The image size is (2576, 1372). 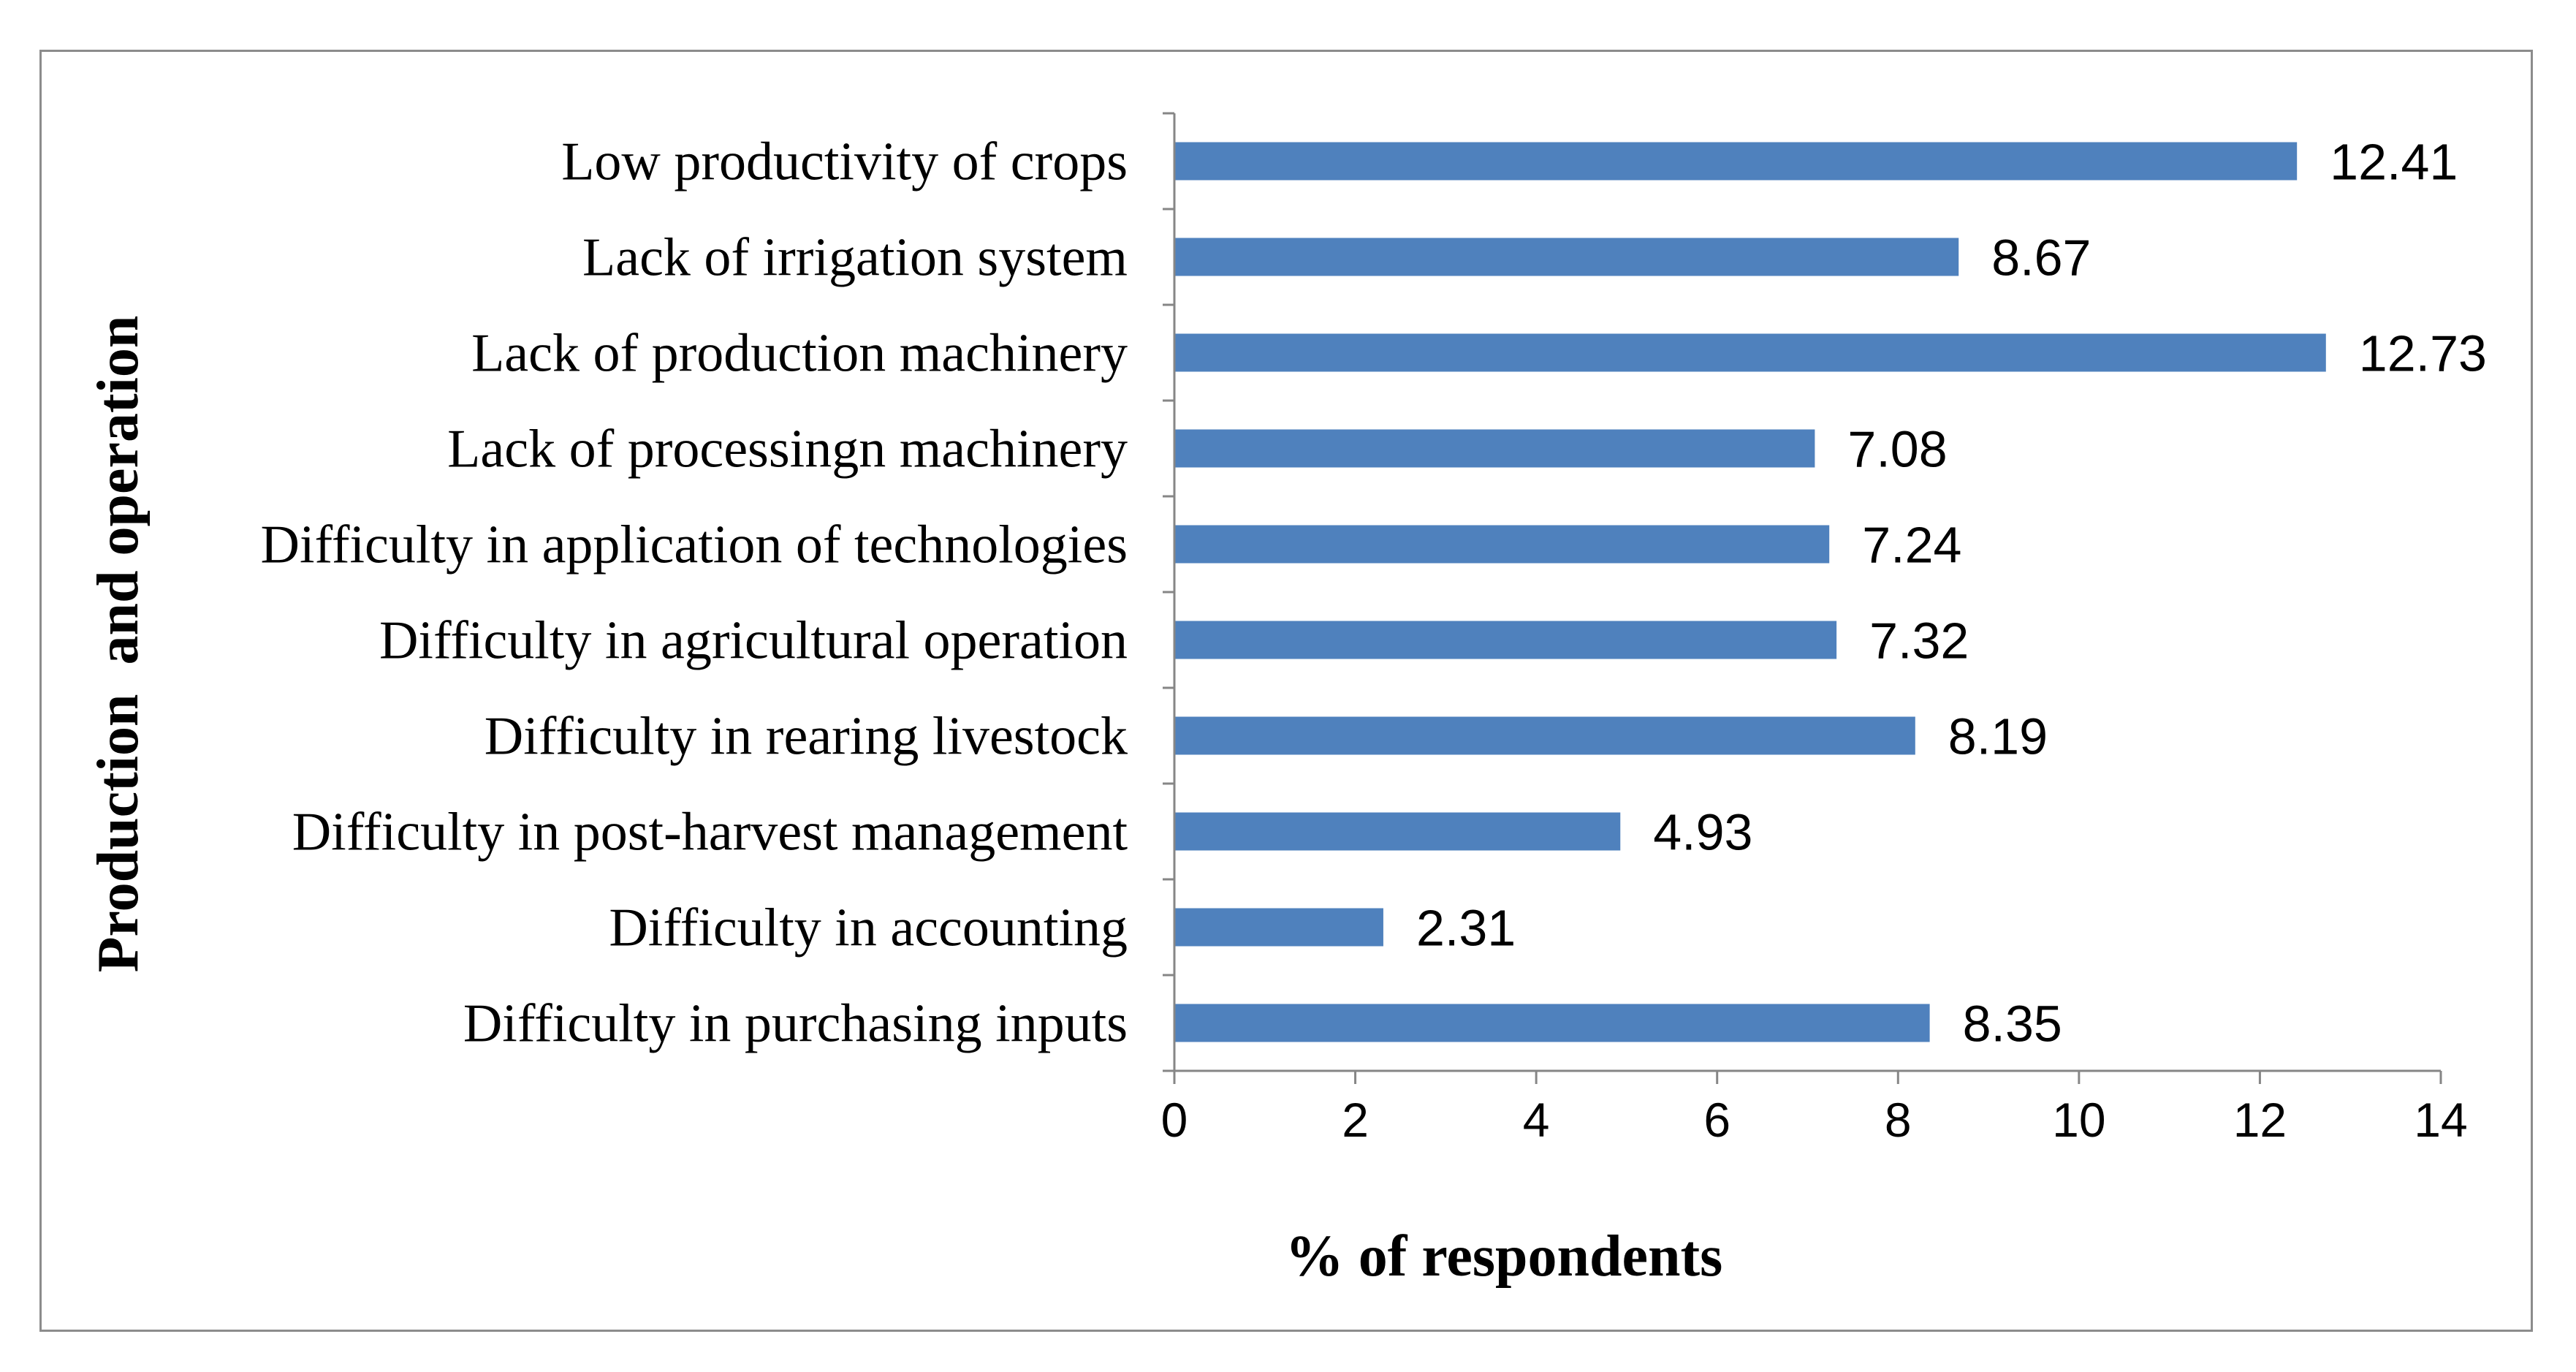 What do you see at coordinates (753, 641) in the screenshot?
I see `category-label: Difficulty in agricultural operation` at bounding box center [753, 641].